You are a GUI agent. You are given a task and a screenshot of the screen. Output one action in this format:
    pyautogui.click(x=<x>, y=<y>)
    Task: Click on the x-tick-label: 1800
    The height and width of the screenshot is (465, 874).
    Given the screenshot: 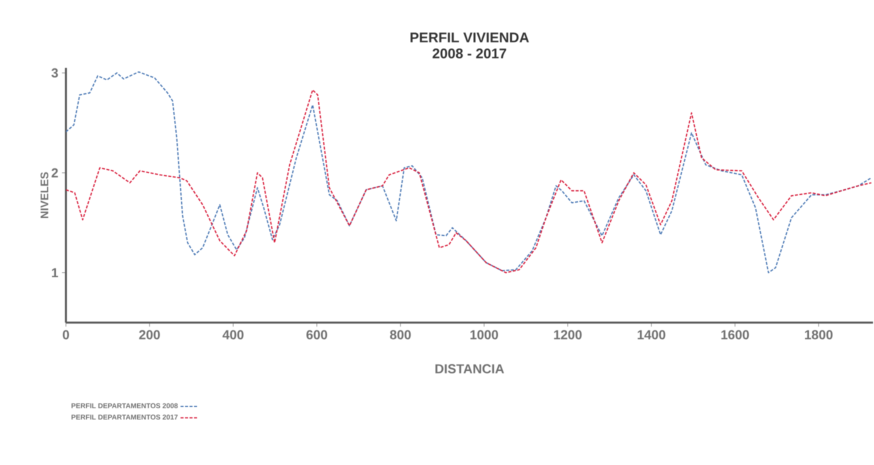 What is the action you would take?
    pyautogui.click(x=819, y=335)
    